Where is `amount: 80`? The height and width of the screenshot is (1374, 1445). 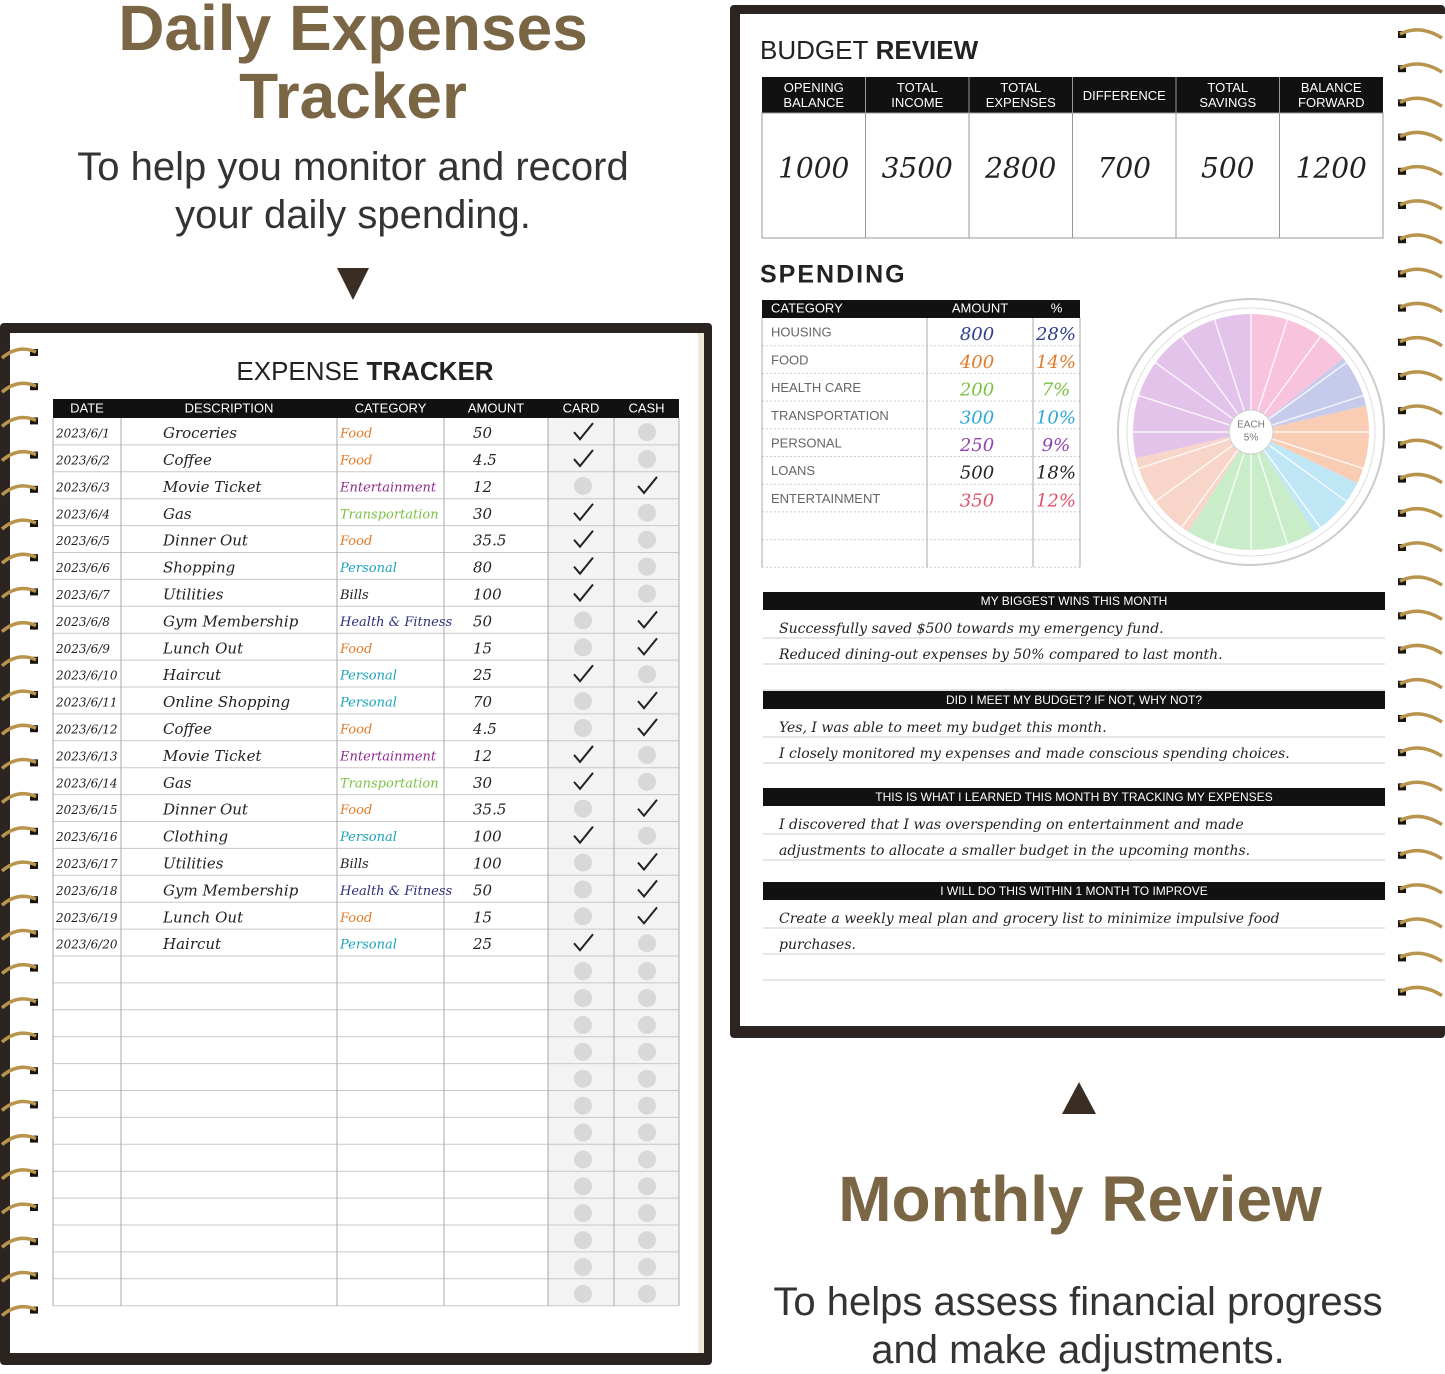 amount: 80 is located at coordinates (483, 568).